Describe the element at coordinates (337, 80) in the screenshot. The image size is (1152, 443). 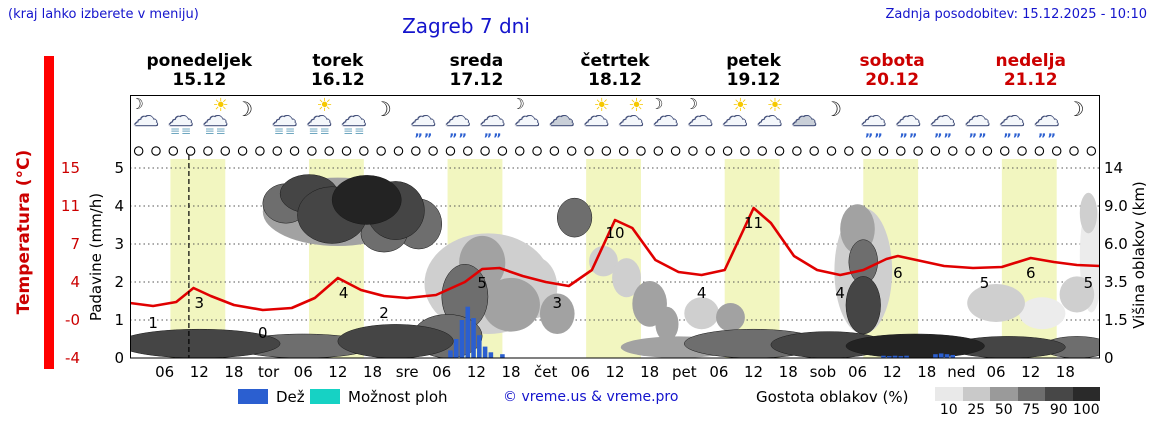
I see `day-date: 16.12` at that location.